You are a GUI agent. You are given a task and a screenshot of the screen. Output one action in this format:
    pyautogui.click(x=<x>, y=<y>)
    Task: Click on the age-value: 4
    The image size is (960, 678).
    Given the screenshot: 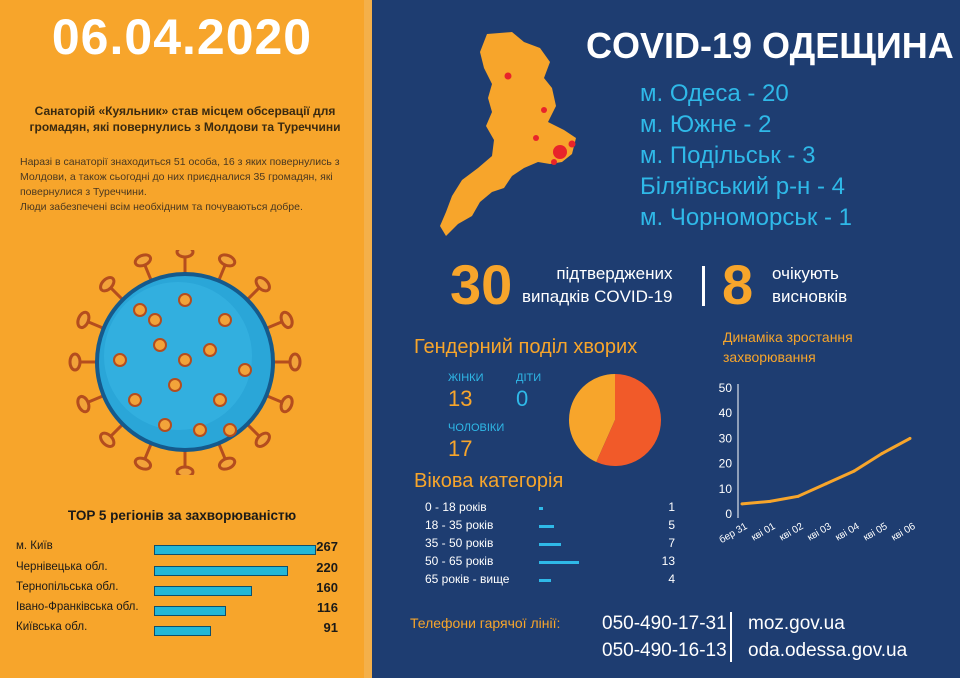 What is the action you would take?
    pyautogui.click(x=671, y=579)
    